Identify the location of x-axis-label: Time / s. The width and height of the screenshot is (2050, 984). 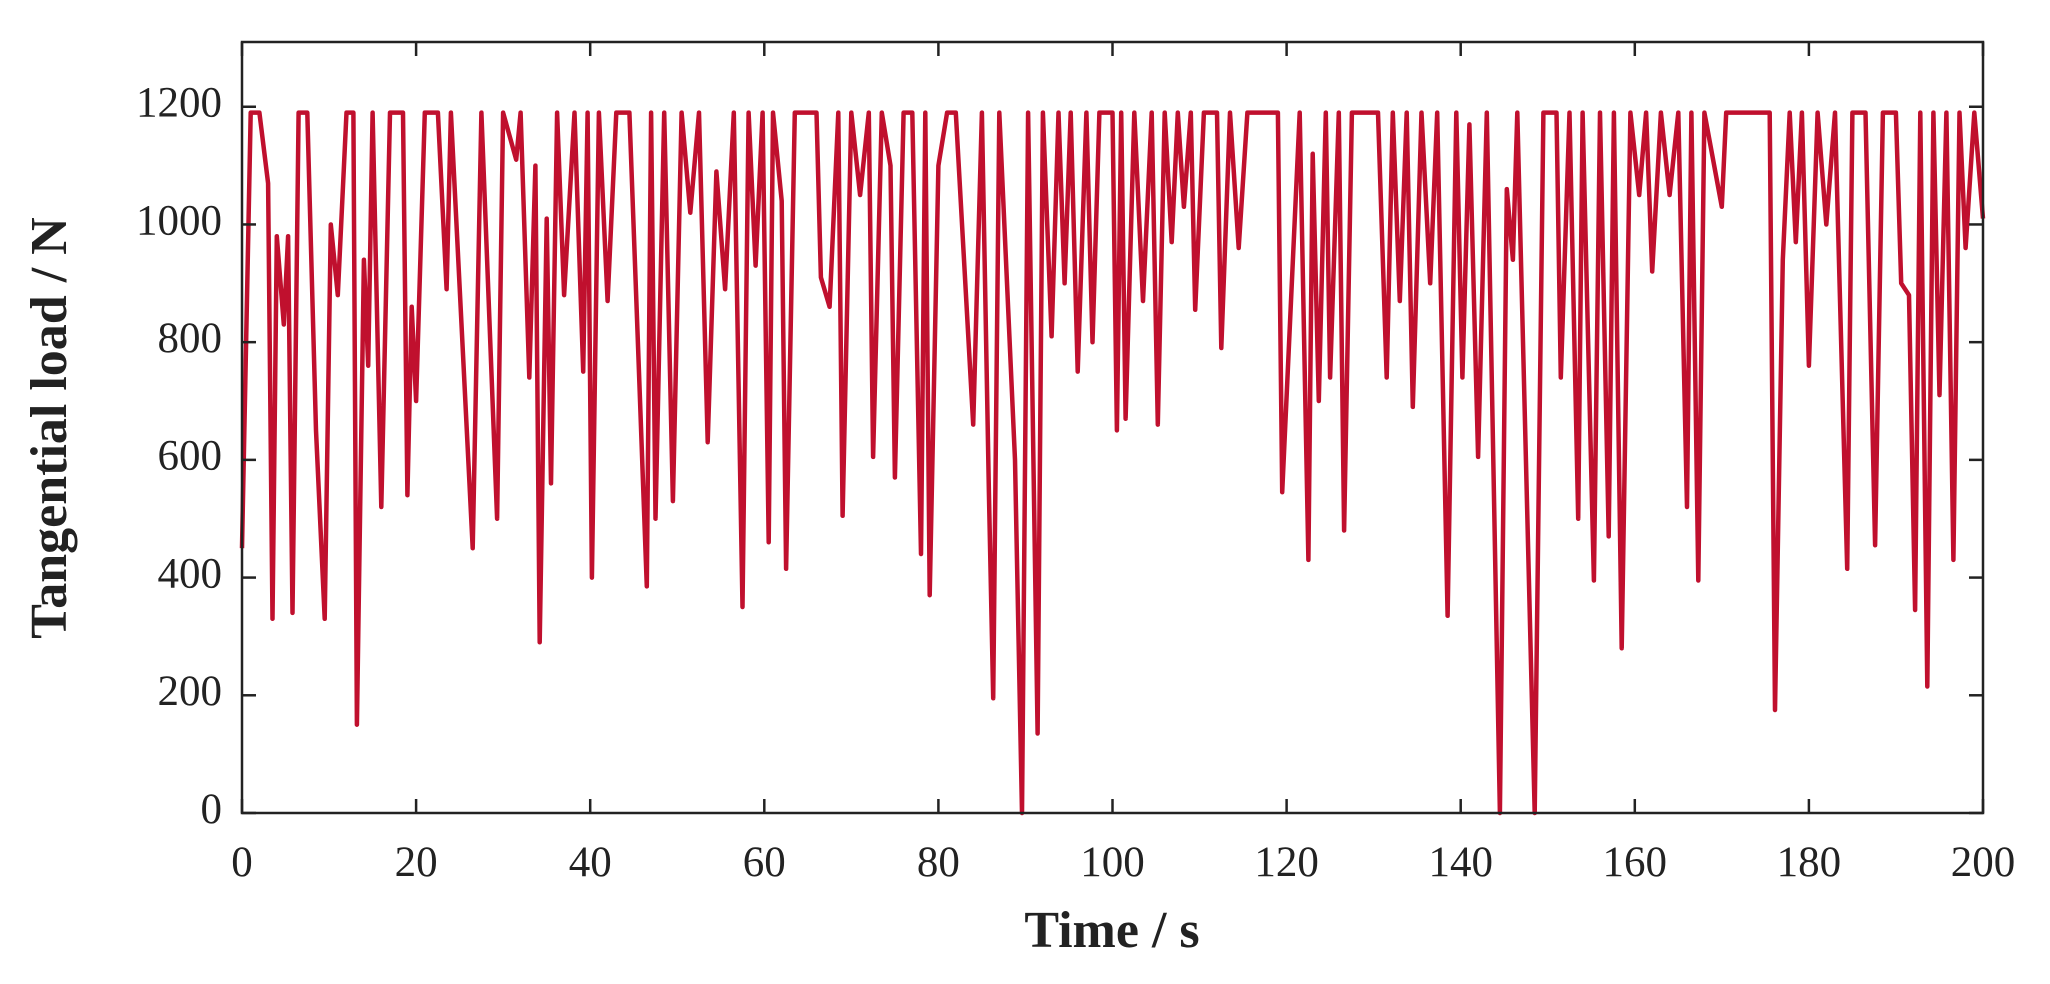
(1111, 930).